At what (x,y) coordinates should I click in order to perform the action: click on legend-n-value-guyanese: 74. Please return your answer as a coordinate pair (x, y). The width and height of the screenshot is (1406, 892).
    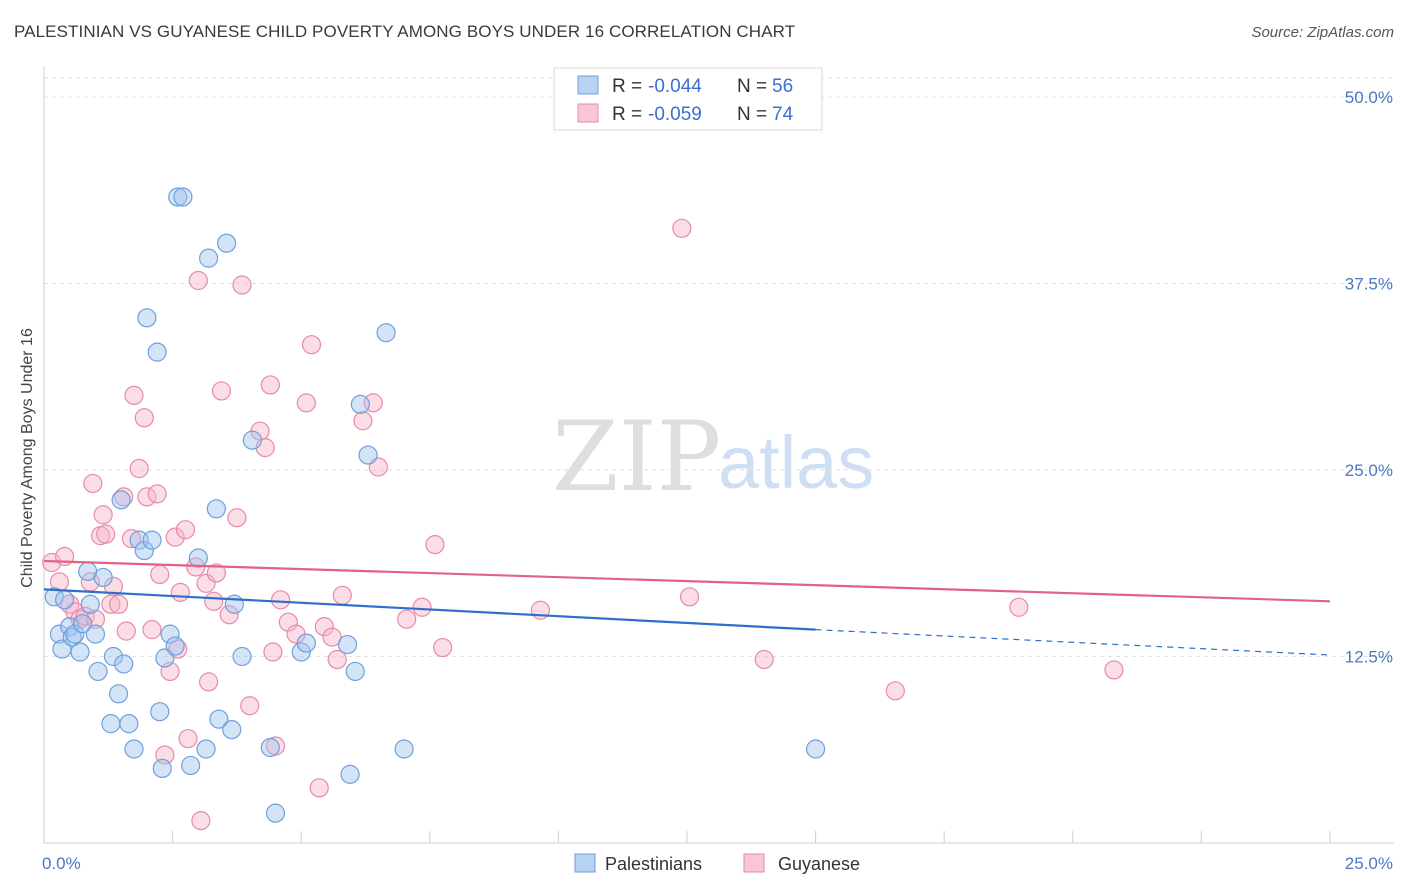
    Looking at the image, I should click on (783, 114).